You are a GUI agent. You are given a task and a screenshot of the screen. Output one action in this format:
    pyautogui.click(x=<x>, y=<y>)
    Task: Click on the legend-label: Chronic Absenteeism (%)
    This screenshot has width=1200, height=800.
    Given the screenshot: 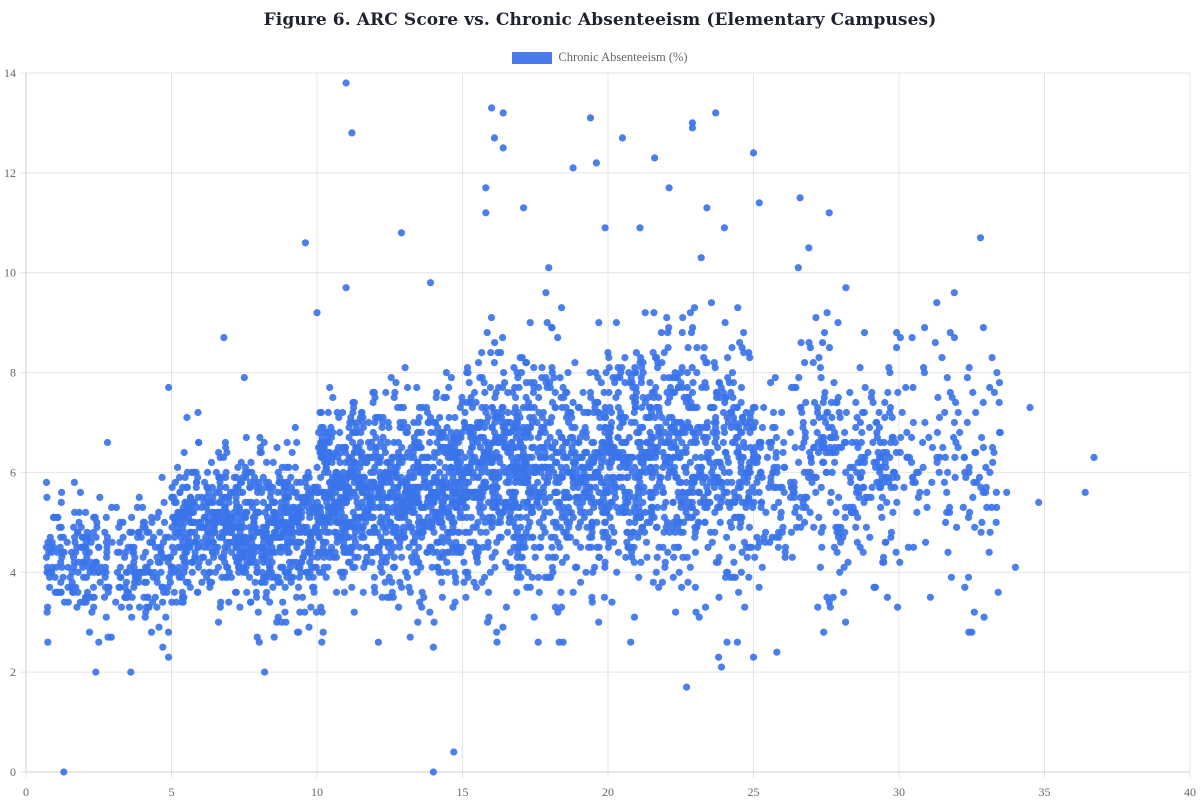 What is the action you would take?
    pyautogui.click(x=623, y=57)
    